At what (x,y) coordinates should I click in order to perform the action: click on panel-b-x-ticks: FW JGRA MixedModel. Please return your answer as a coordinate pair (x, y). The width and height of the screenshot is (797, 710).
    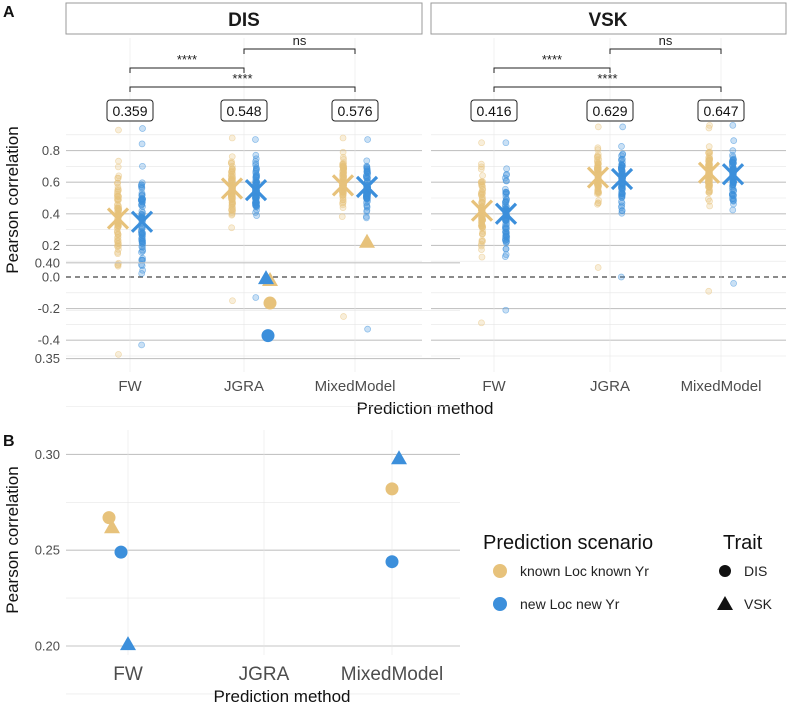
    Looking at the image, I should click on (278, 674).